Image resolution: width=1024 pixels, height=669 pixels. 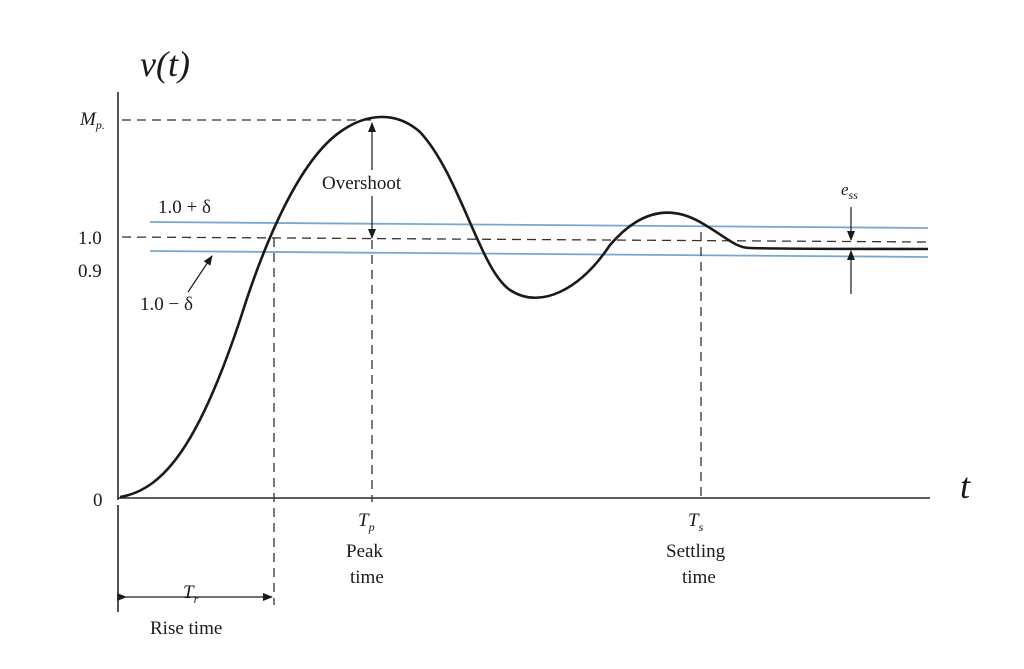 I want to click on upper-band-label: 1.0 + δ, so click(x=184, y=207).